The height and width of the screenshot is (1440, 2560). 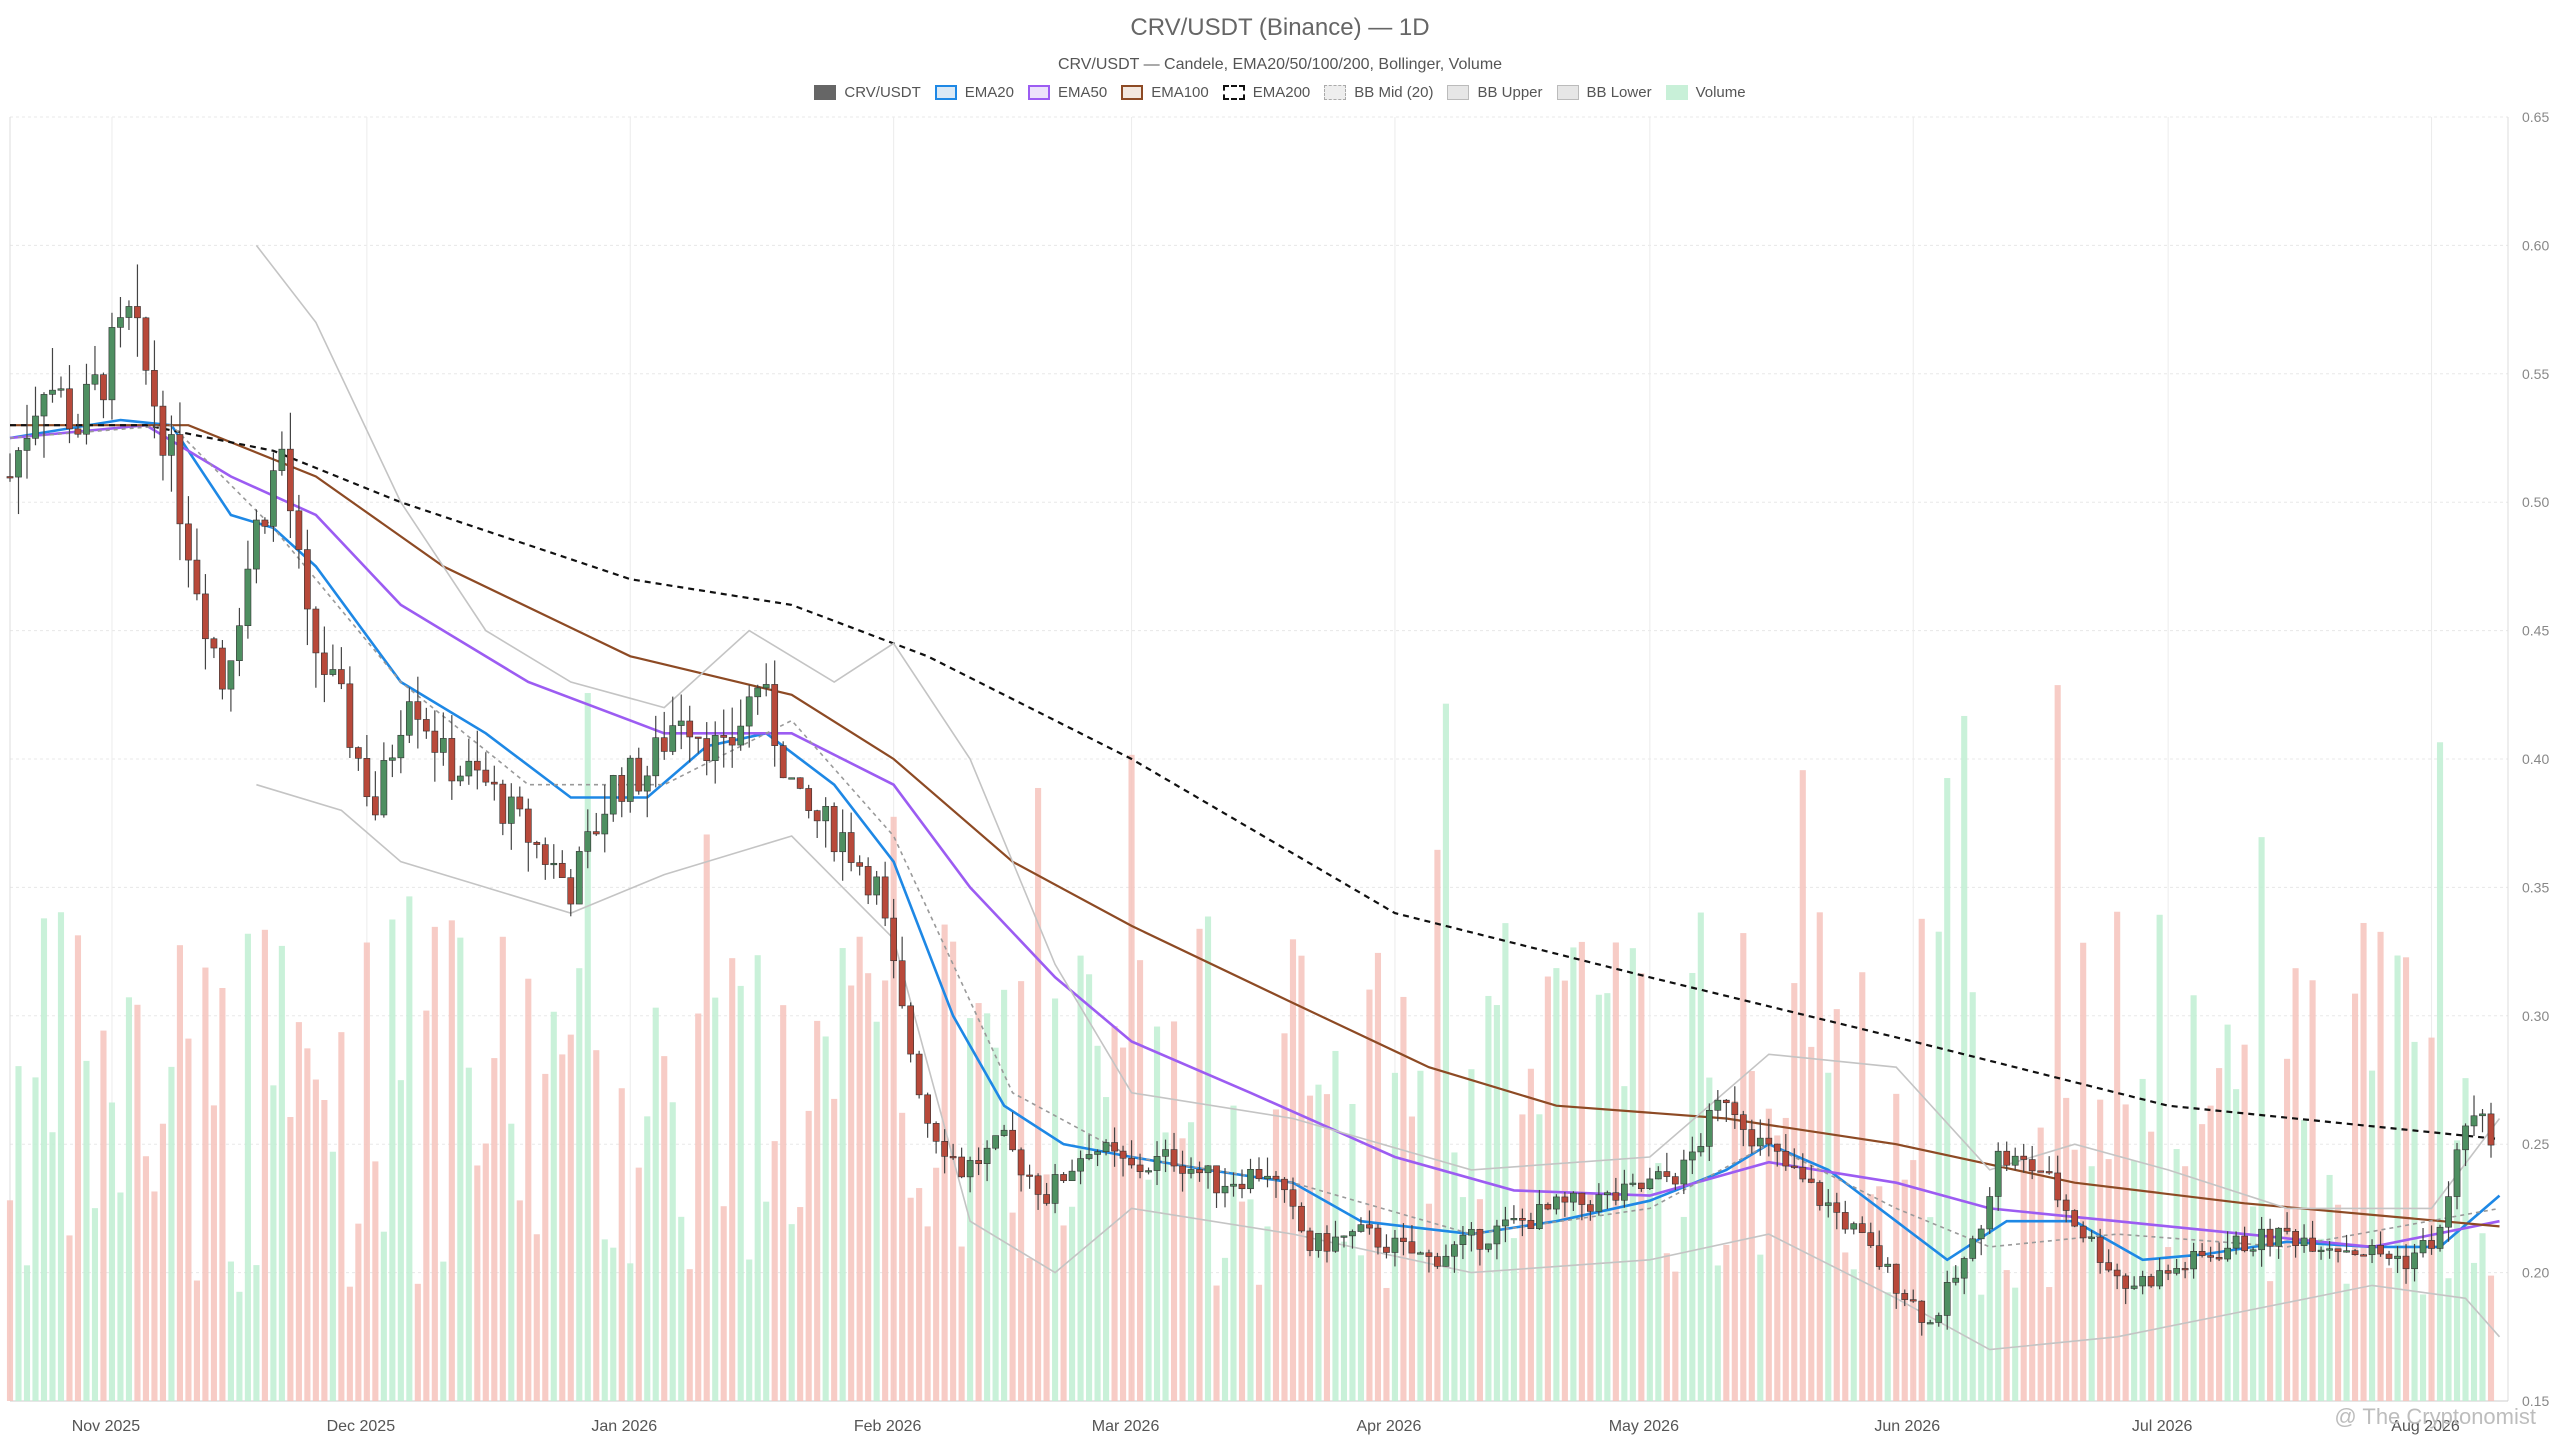 I want to click on legend-item: EMA20, so click(x=974, y=92).